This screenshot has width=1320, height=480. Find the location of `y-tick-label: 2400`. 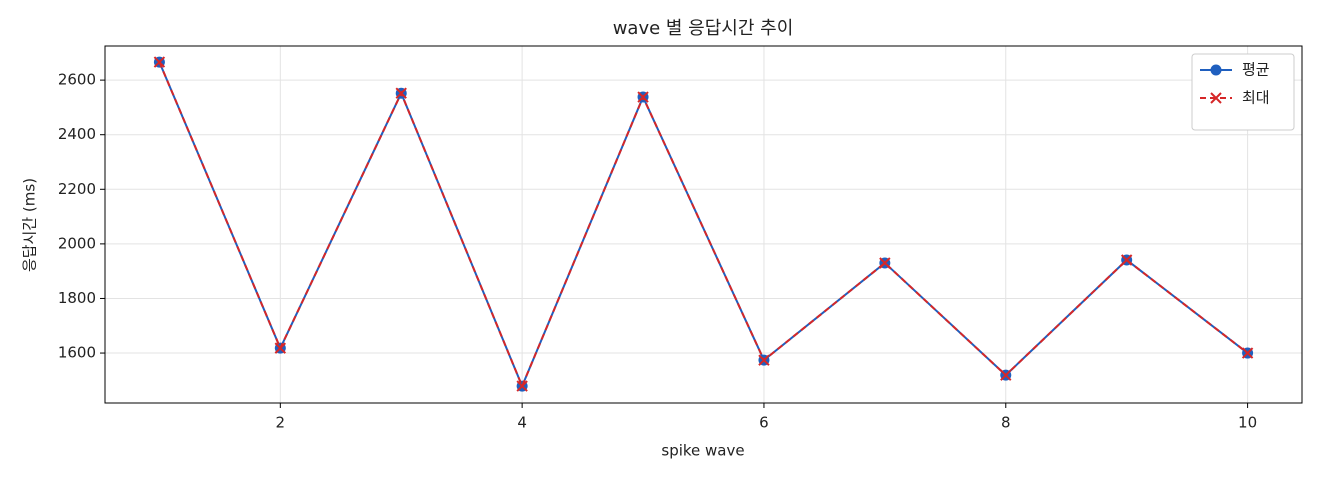

y-tick-label: 2400 is located at coordinates (77, 134).